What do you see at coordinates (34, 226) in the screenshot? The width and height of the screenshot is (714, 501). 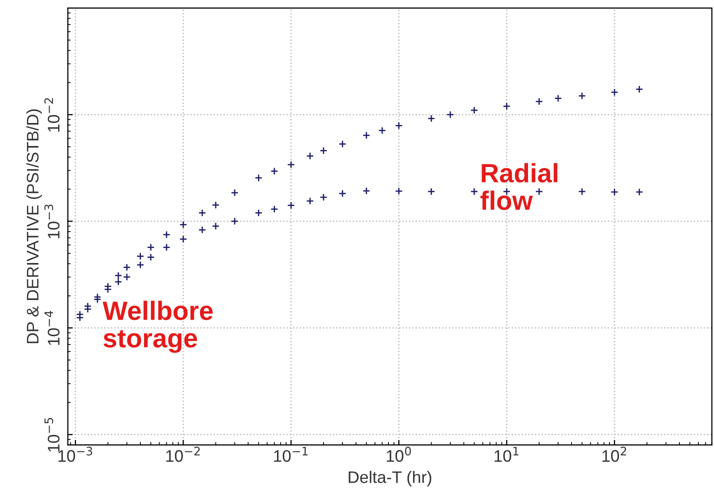 I see `y-axis-title: DP & DERIVATIVE (PSI/STB/D)` at bounding box center [34, 226].